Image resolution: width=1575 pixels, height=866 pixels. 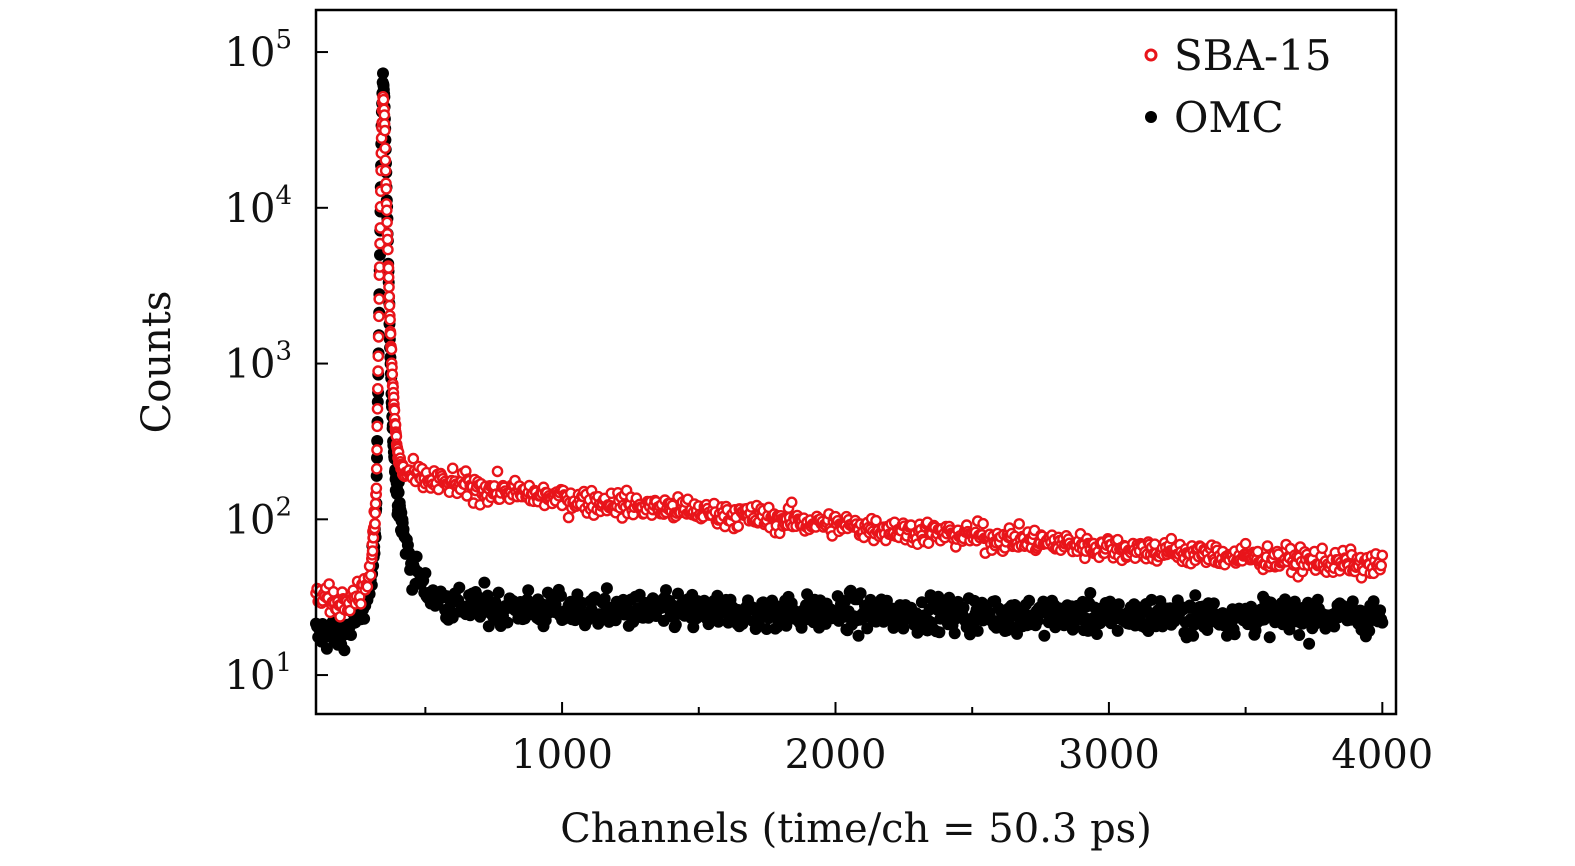 What do you see at coordinates (258, 206) in the screenshot?
I see `y-tick-label: 10⁴` at bounding box center [258, 206].